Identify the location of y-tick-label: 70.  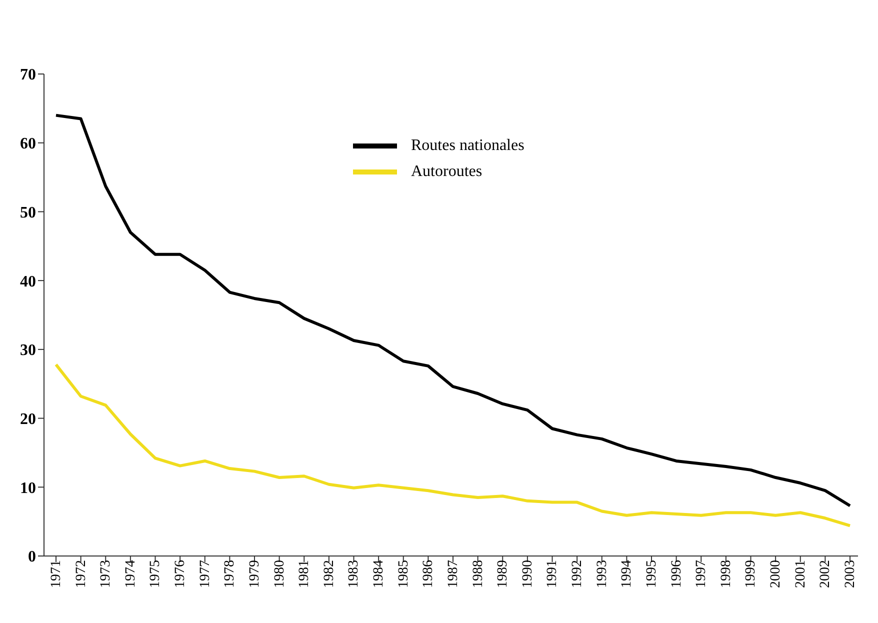
(28, 75).